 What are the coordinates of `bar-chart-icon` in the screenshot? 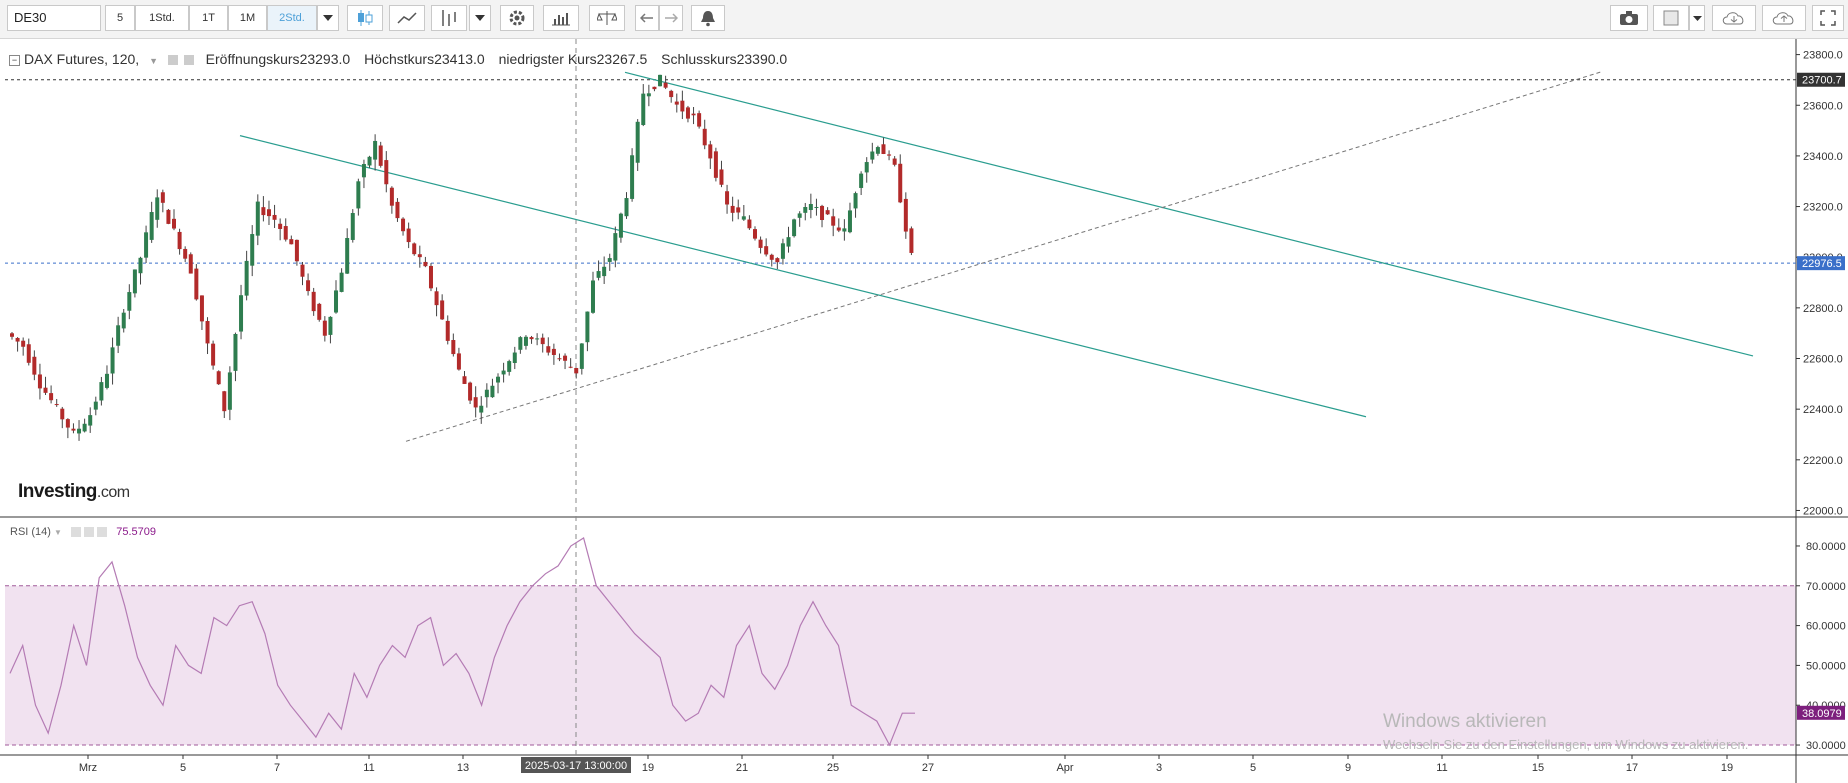 It's located at (561, 18).